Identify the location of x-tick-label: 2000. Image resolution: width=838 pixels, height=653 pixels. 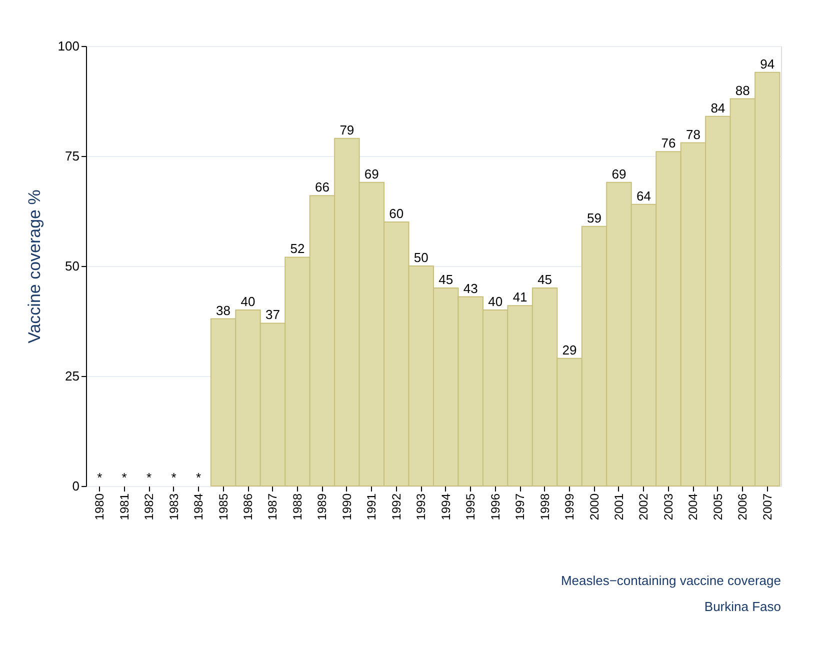
(594, 506).